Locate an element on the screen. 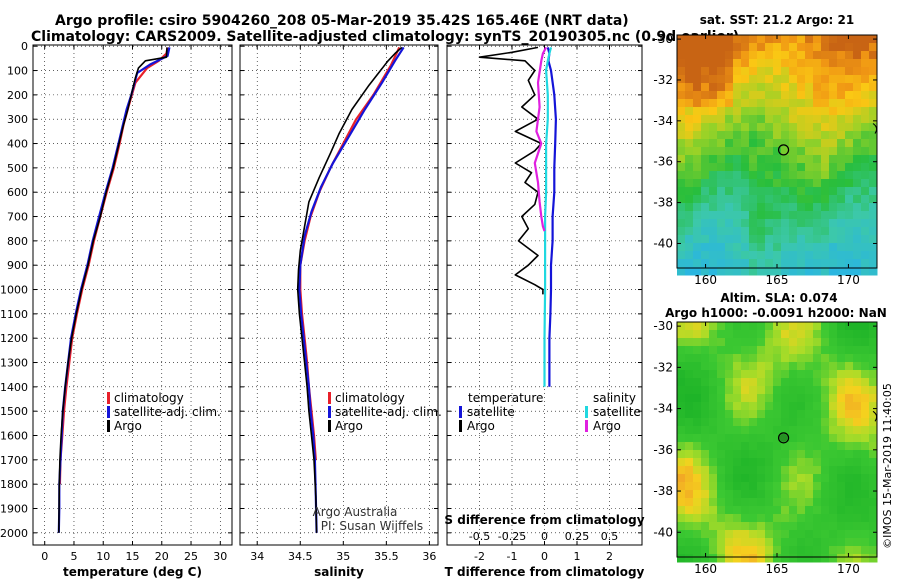 The image size is (900, 580). map-frame is located at coordinates (777, 439).